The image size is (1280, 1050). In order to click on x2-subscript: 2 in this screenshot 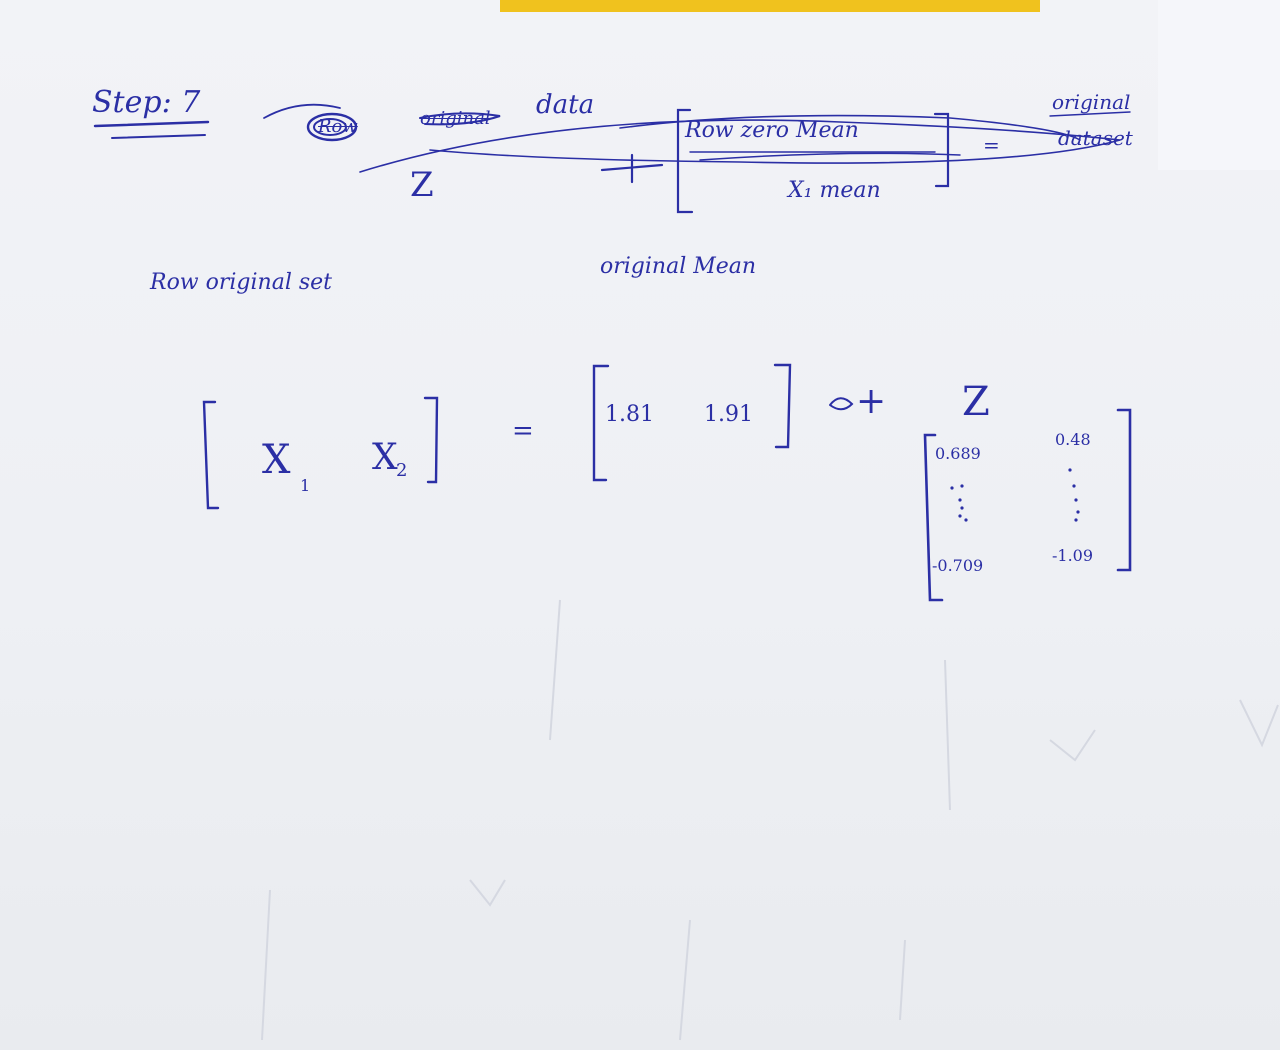, I will do `click(402, 470)`.